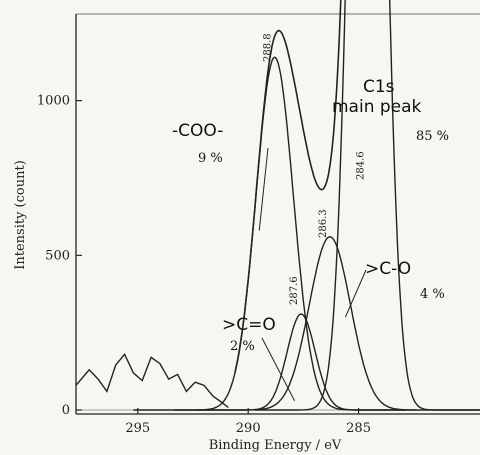  Describe the element at coordinates (197, 131) in the screenshot. I see `label-coo: -COO-` at that location.